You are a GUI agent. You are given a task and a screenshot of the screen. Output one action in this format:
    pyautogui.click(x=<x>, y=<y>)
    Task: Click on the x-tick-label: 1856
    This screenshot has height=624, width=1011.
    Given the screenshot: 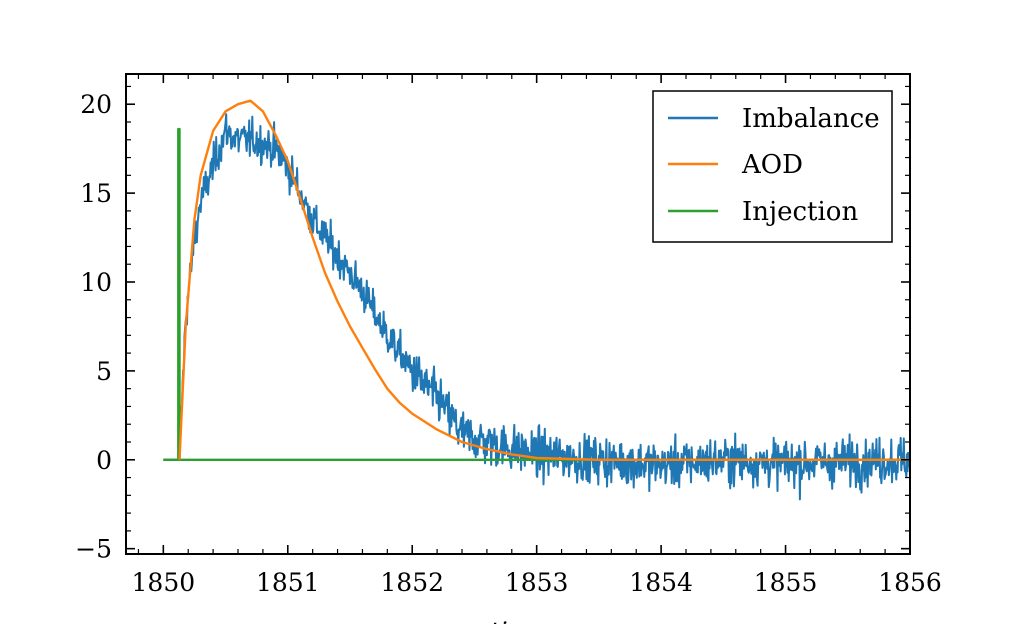 What is the action you would take?
    pyautogui.click(x=910, y=582)
    